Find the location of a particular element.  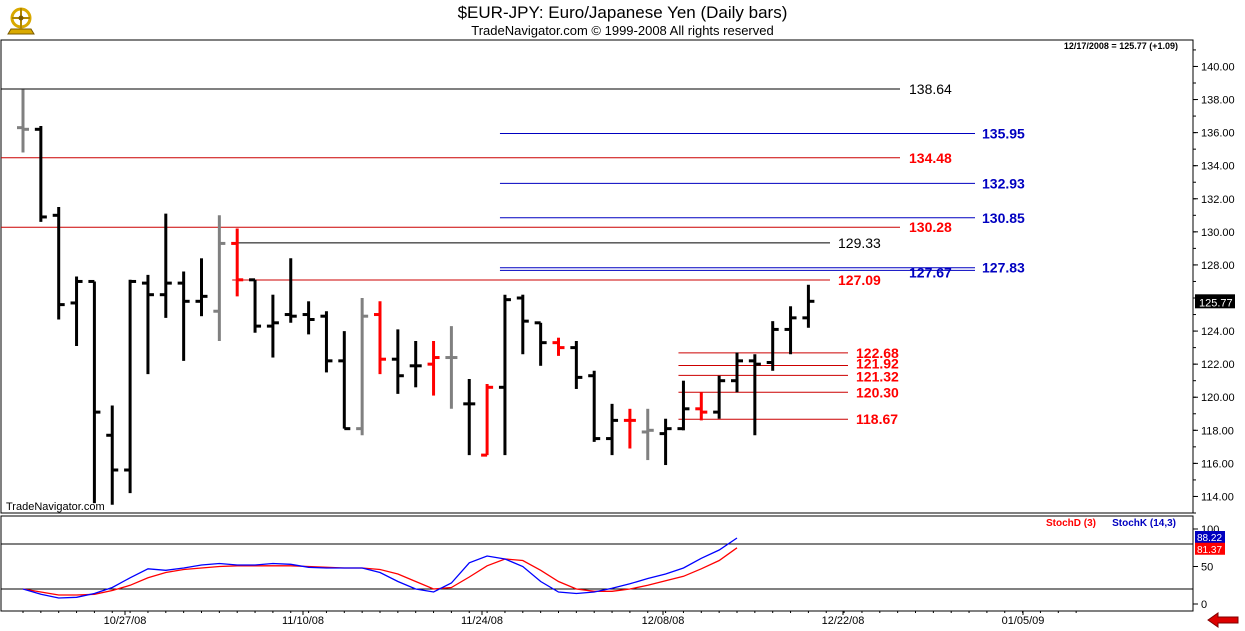

level-label: 120.30 is located at coordinates (877, 392).